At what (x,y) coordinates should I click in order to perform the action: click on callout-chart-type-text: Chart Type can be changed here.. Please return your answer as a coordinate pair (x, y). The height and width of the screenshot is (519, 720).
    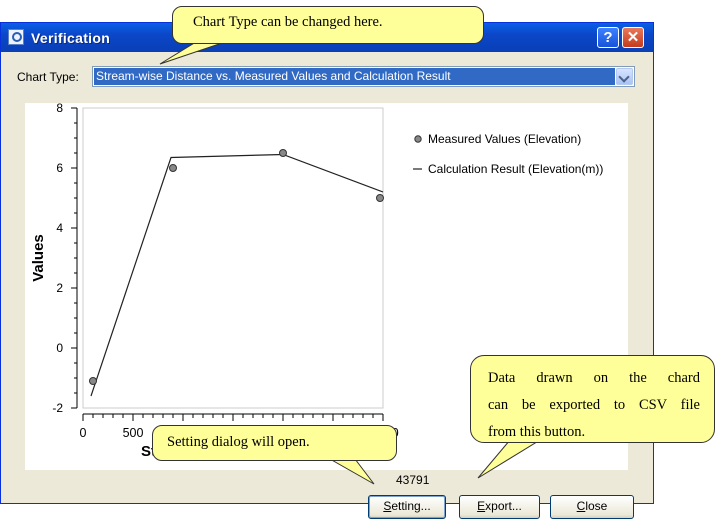
    Looking at the image, I should click on (288, 22).